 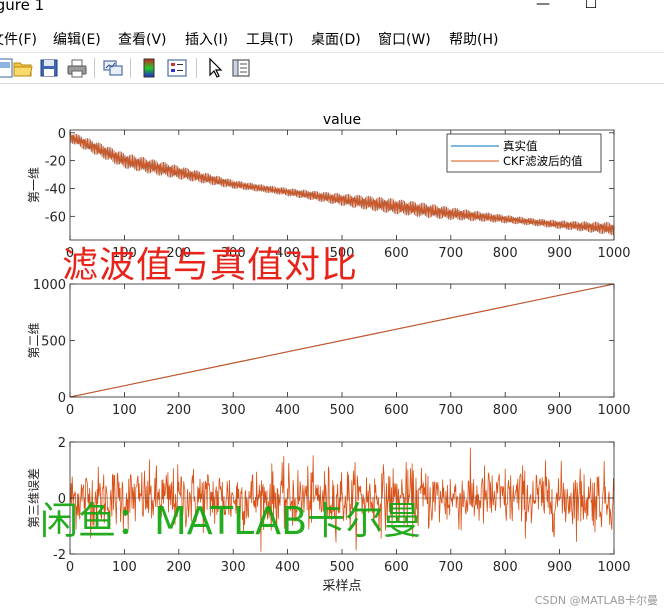 I want to click on watermark-green-text: 闲鱼：MATLAB卡尔曼, so click(x=231, y=521).